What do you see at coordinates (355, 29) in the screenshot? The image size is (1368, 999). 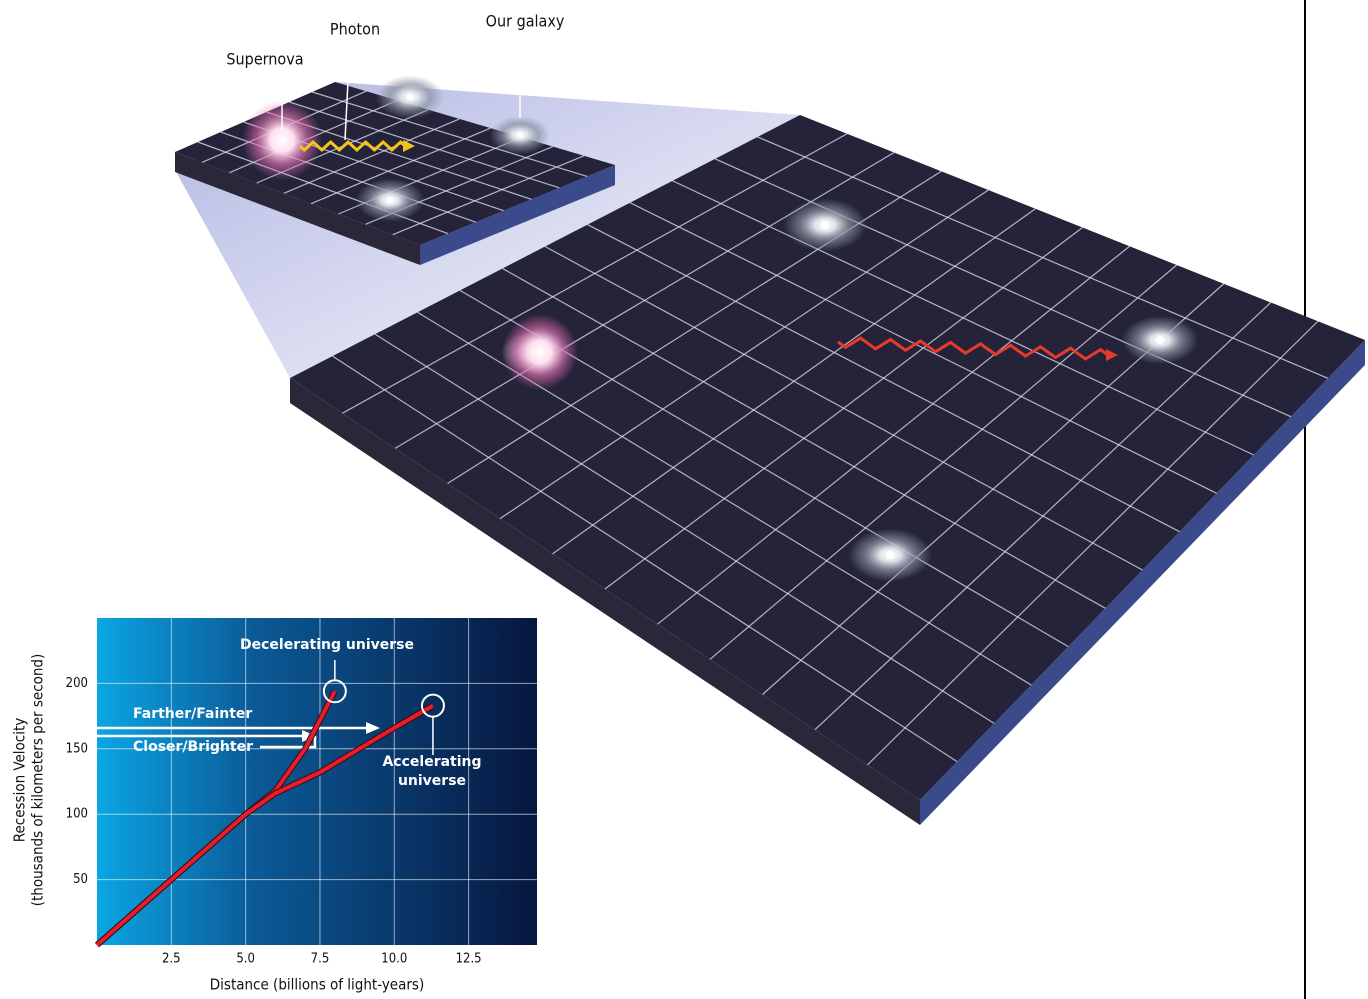 I see `label: Photon` at bounding box center [355, 29].